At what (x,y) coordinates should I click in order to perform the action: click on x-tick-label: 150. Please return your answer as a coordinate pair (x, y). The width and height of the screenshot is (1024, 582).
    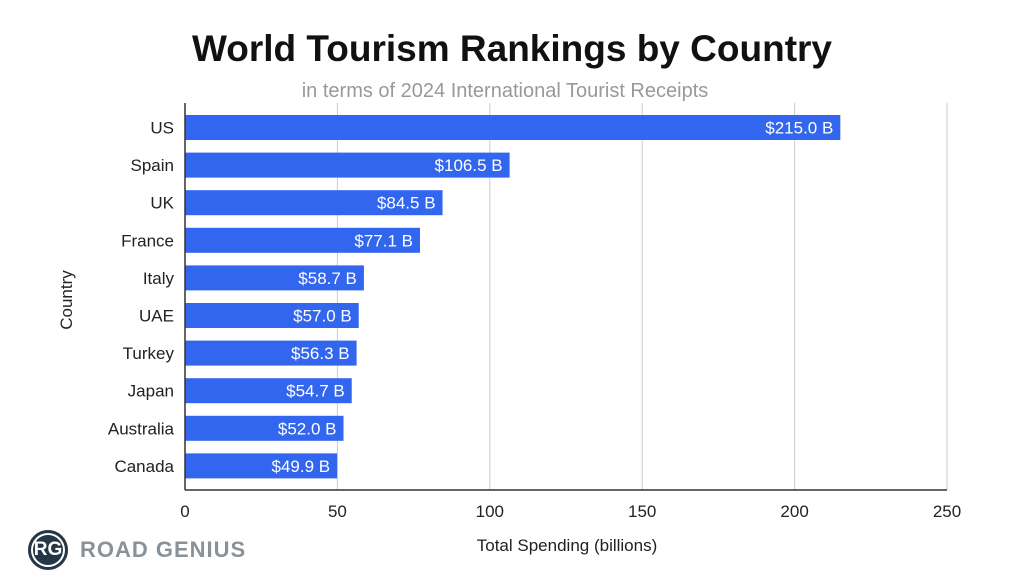
    Looking at the image, I should click on (642, 511).